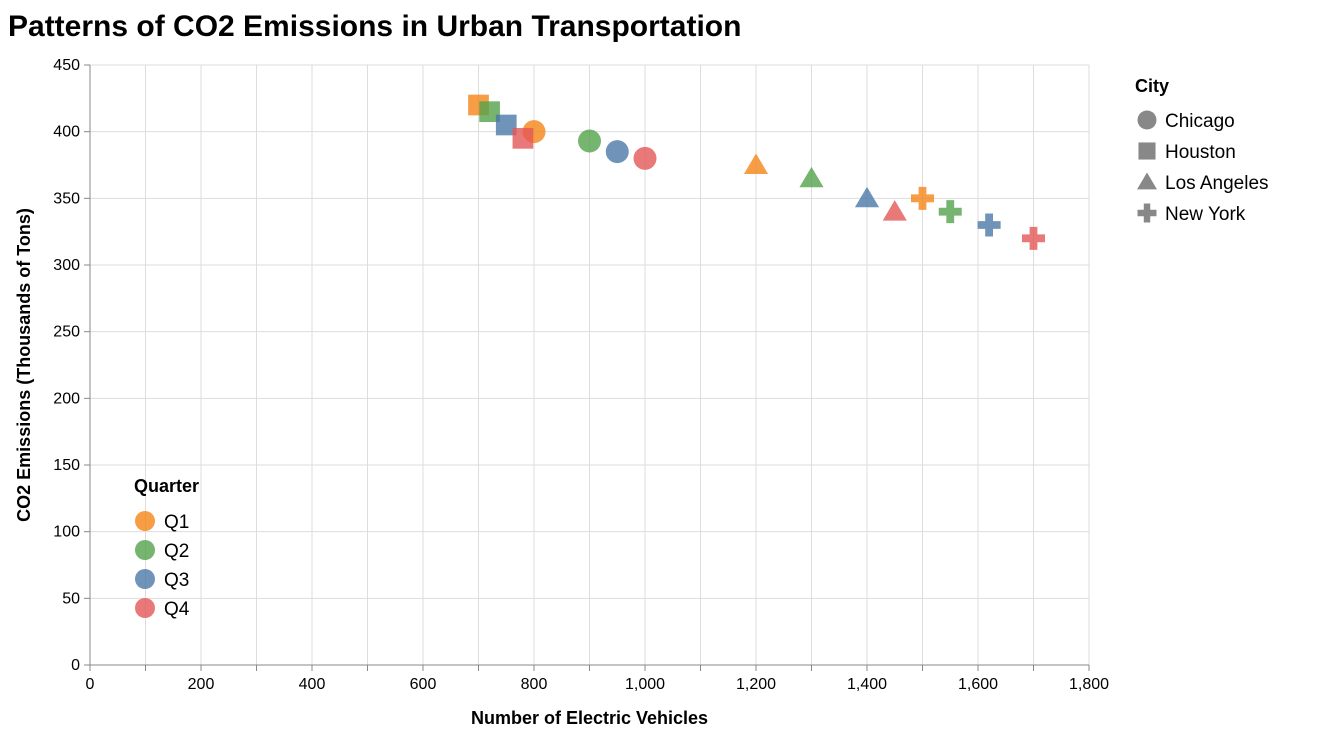  Describe the element at coordinates (176, 580) in the screenshot. I see `quarter-legend-label: Q3` at that location.